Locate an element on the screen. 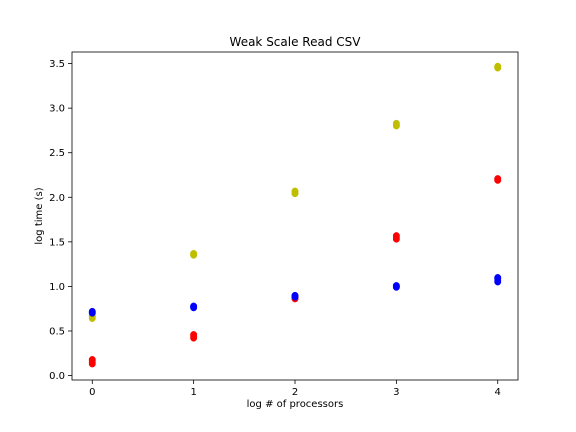  x-tick-label: 1 is located at coordinates (193, 392).